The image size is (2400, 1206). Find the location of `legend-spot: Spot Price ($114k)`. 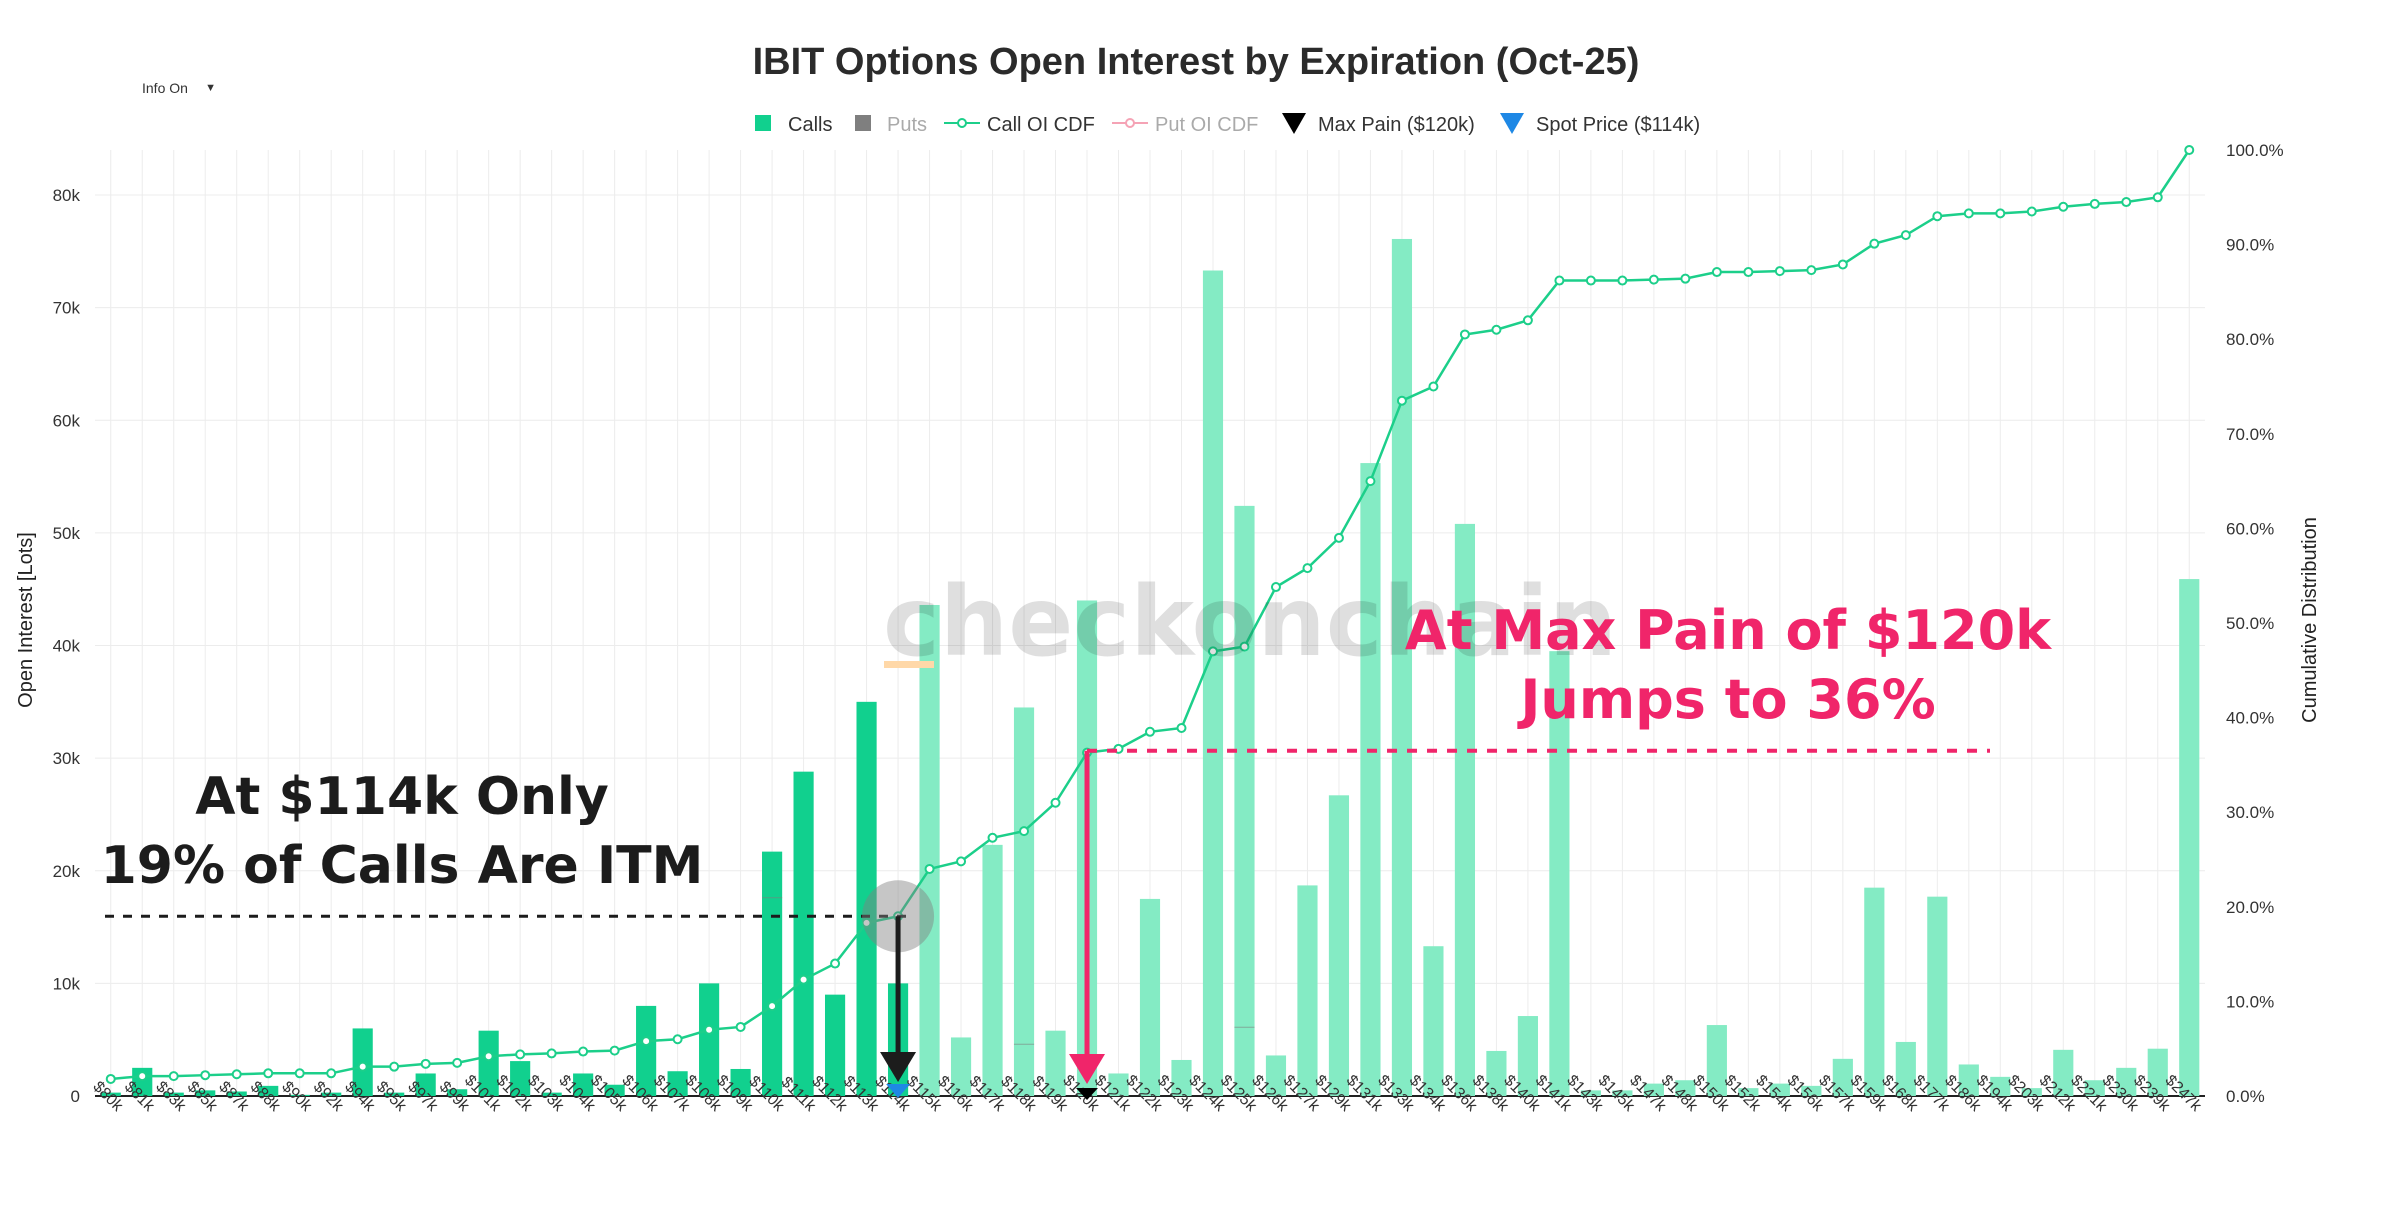

legend-spot: Spot Price ($114k) is located at coordinates (1618, 125).